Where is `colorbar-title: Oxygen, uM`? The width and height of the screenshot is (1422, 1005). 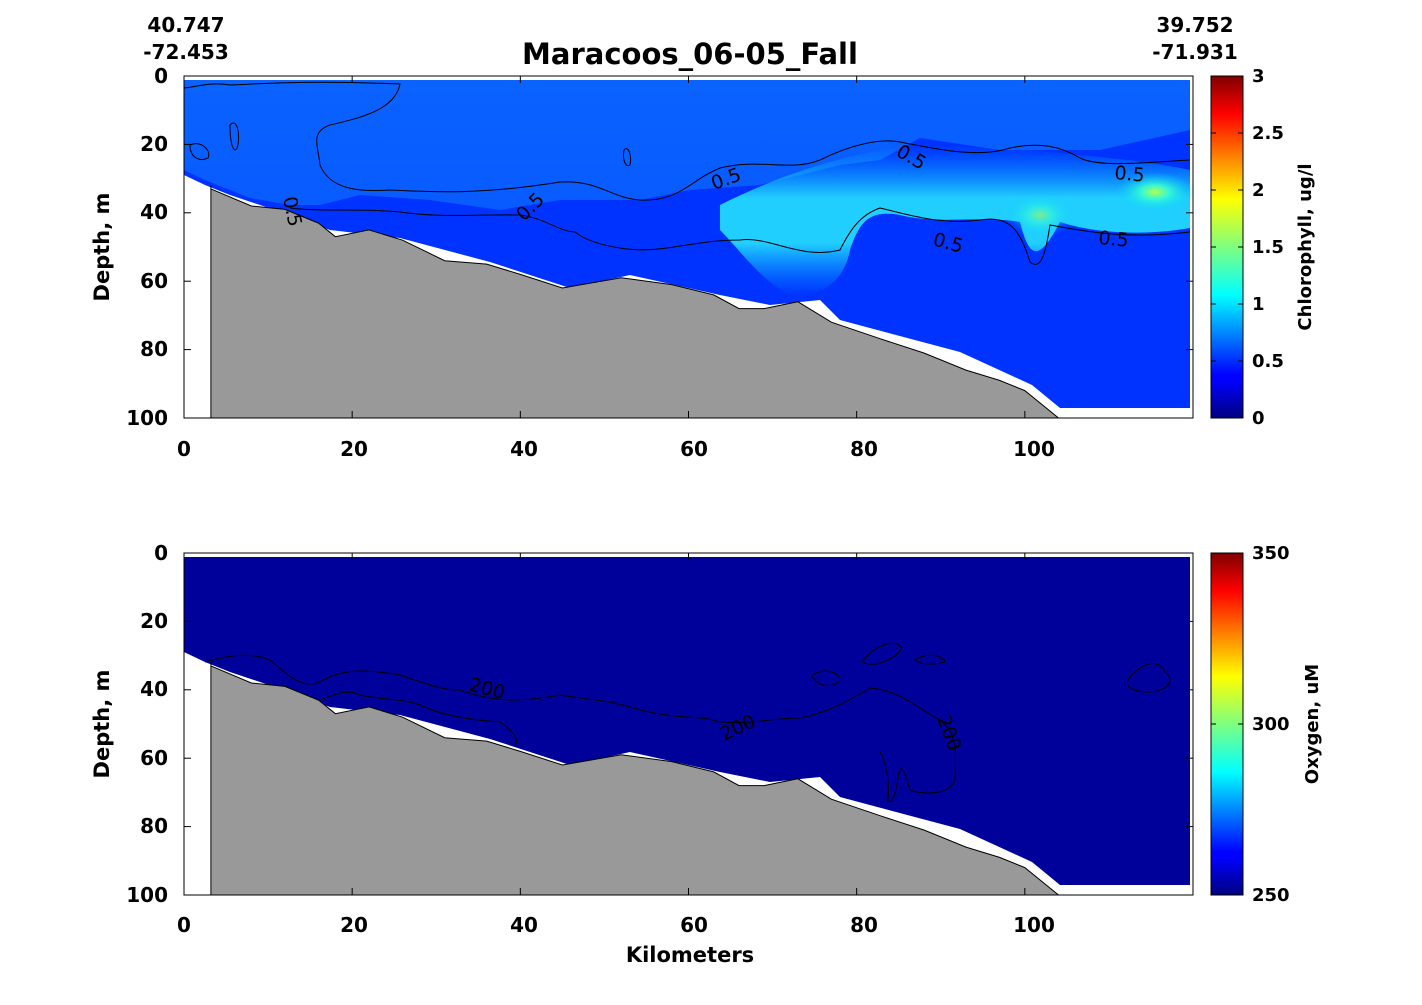
colorbar-title: Oxygen, uM is located at coordinates (1312, 724).